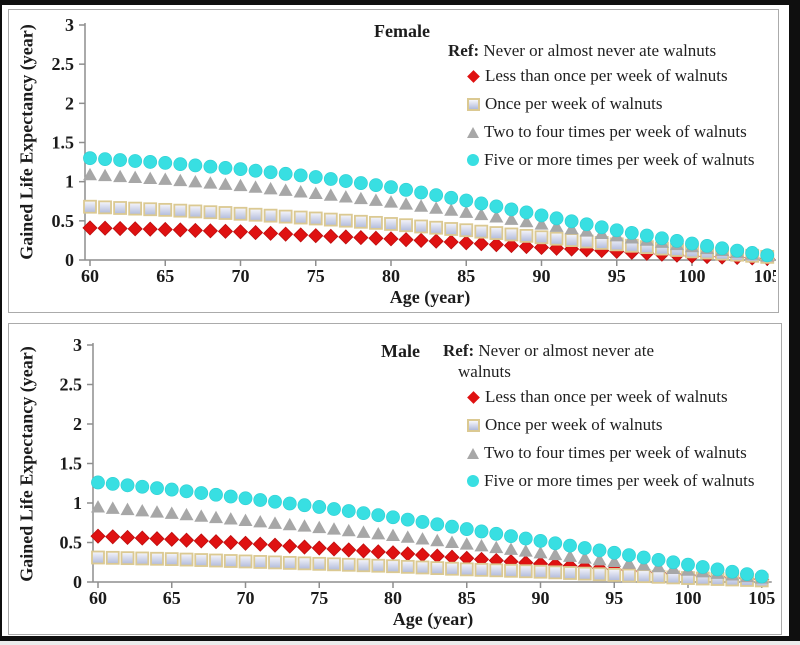  Describe the element at coordinates (433, 619) in the screenshot. I see `male-x-axis-title: Age (year)` at that location.